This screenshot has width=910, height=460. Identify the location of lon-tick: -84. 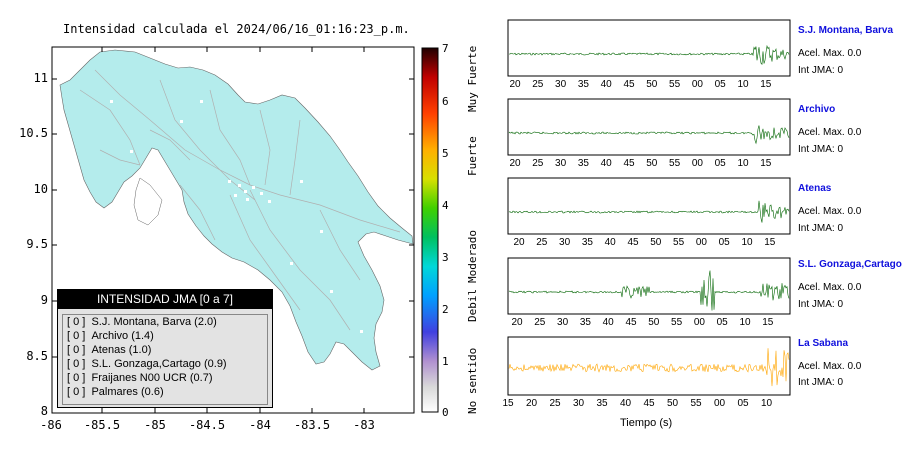
(260, 425).